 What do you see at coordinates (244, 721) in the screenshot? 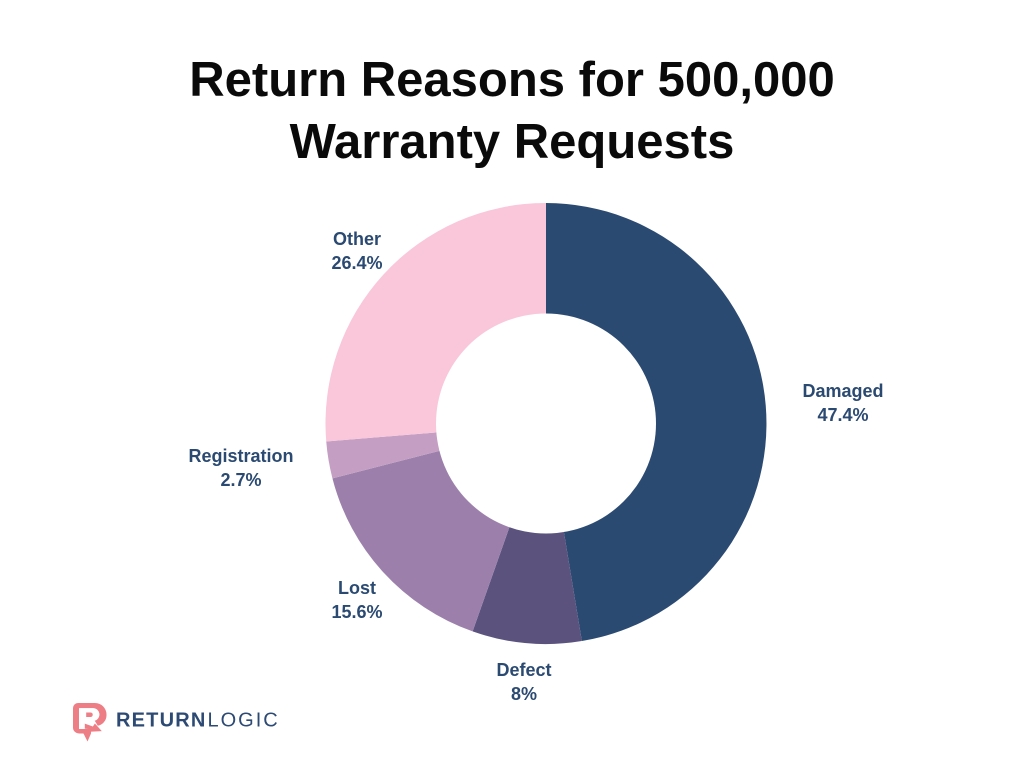
I see `svg-text: LOGIC` at bounding box center [244, 721].